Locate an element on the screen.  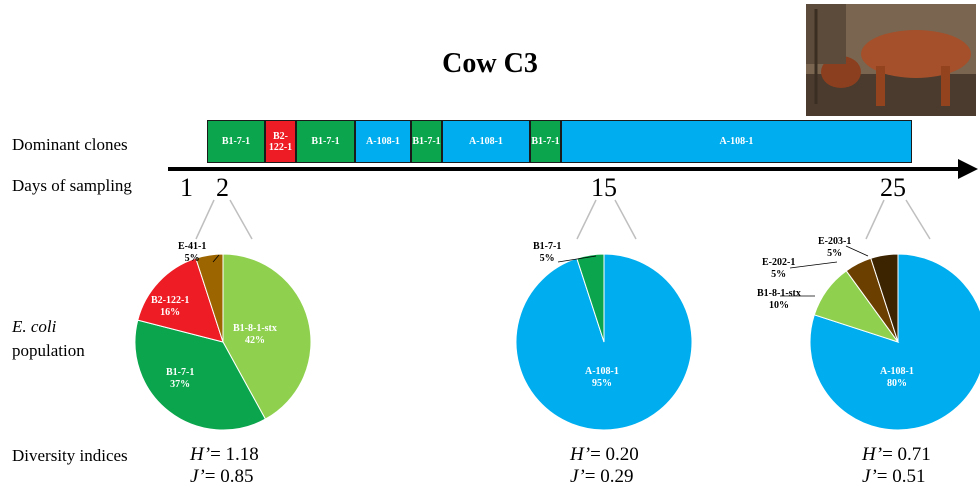
pie3-label-e-203-1: E-203-1 5% is located at coordinates (834, 248).